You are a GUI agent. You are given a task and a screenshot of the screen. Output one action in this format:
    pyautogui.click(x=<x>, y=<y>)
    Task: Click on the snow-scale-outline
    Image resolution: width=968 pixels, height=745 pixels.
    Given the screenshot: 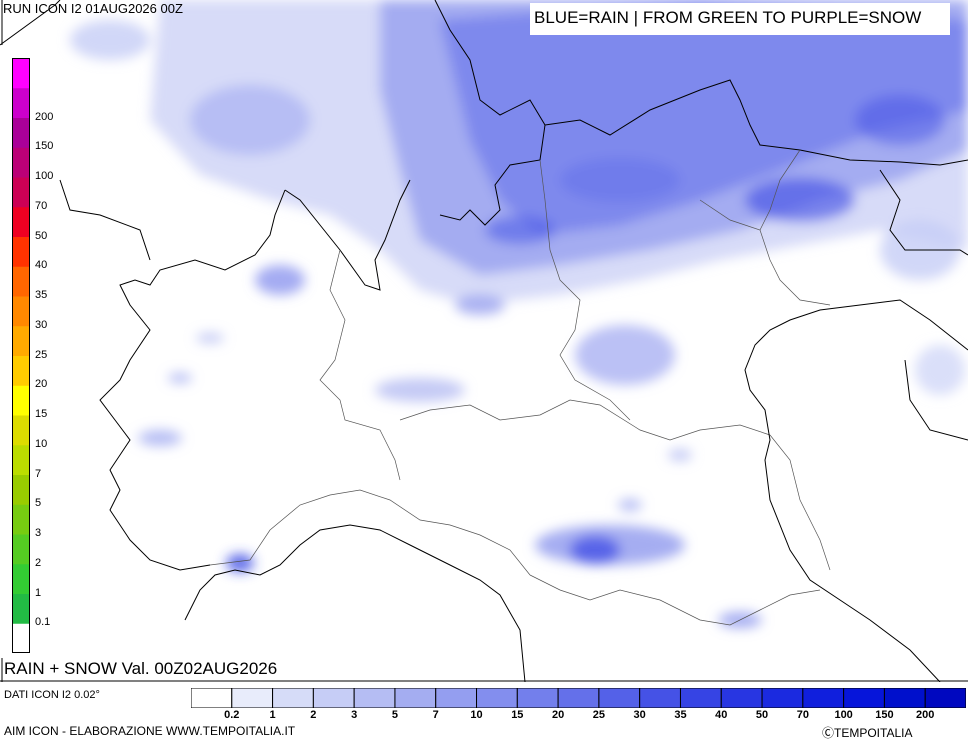 What is the action you would take?
    pyautogui.click(x=21, y=355)
    